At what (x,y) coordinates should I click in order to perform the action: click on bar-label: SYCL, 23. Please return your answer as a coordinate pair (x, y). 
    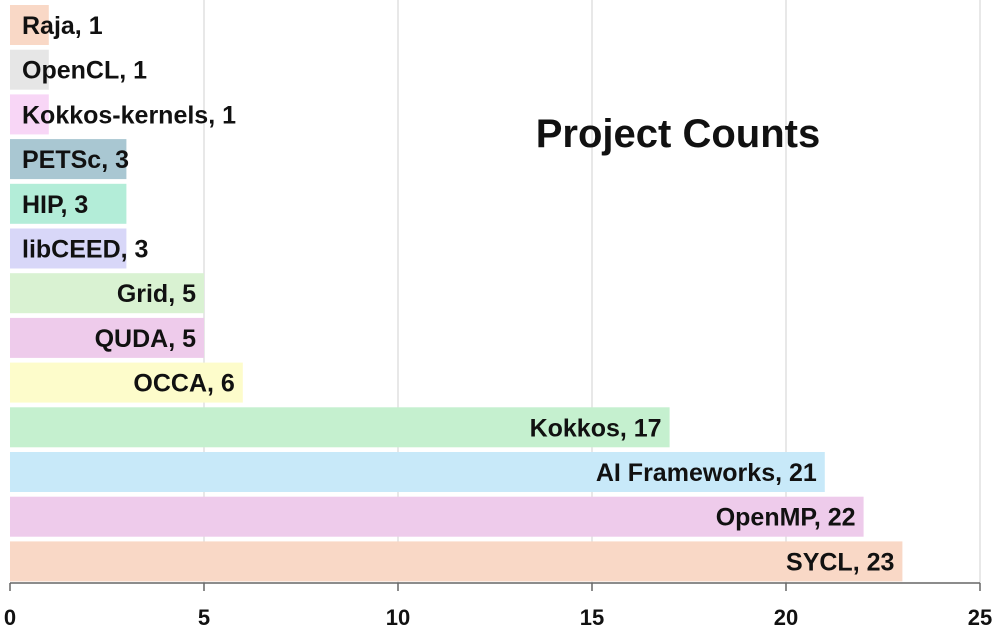
    Looking at the image, I should click on (840, 562).